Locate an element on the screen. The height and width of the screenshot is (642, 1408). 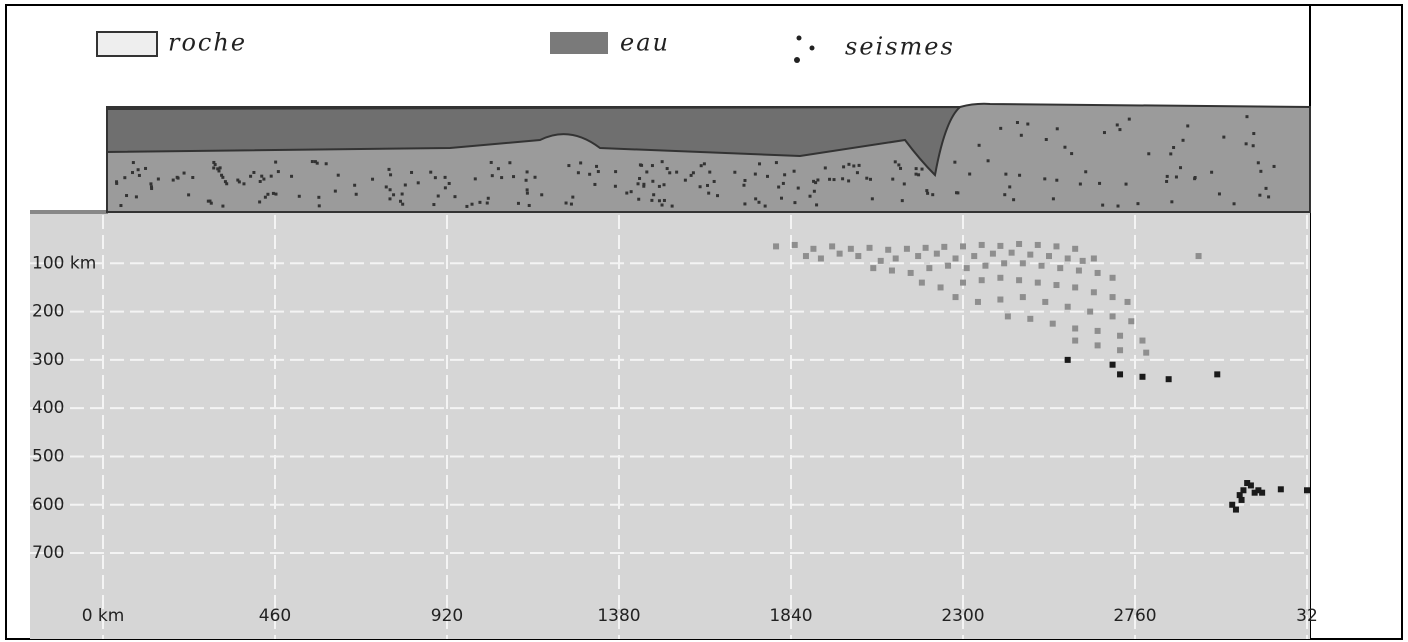
x-tick-label: 2300 is located at coordinates (962, 616).